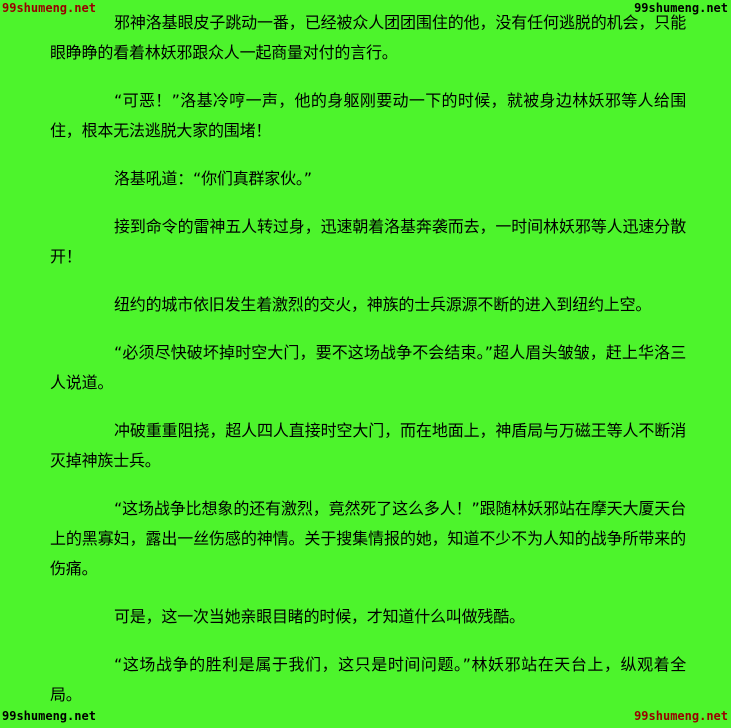 The image size is (731, 728). What do you see at coordinates (213, 178) in the screenshot?
I see `novel-paragraph: 洛基吼道：“你们真群家伙。”` at bounding box center [213, 178].